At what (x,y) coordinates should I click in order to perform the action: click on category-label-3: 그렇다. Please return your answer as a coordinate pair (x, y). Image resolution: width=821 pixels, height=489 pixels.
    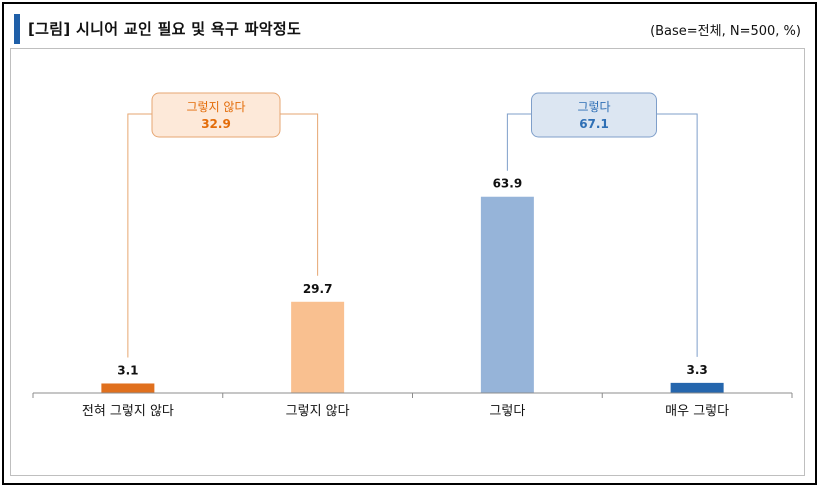
    Looking at the image, I should click on (507, 411).